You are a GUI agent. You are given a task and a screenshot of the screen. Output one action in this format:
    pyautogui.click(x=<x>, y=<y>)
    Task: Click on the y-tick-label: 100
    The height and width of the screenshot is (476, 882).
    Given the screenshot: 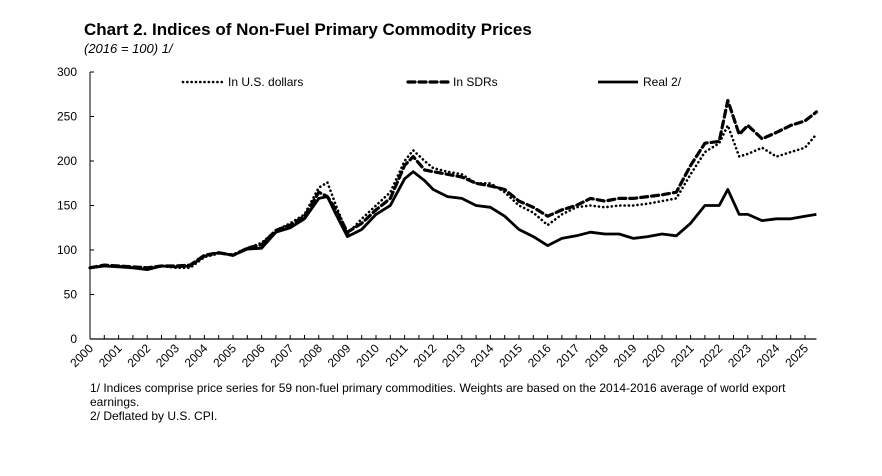 What is the action you would take?
    pyautogui.click(x=67, y=250)
    